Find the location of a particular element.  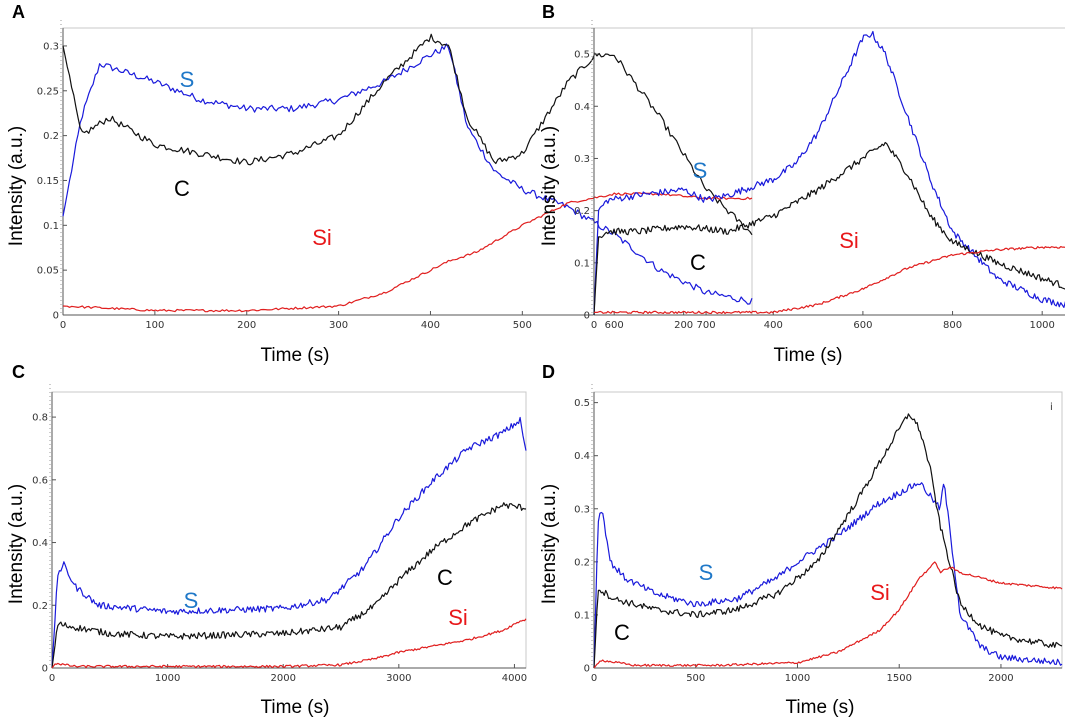

x-tick-label: 4000 is located at coordinates (514, 678).